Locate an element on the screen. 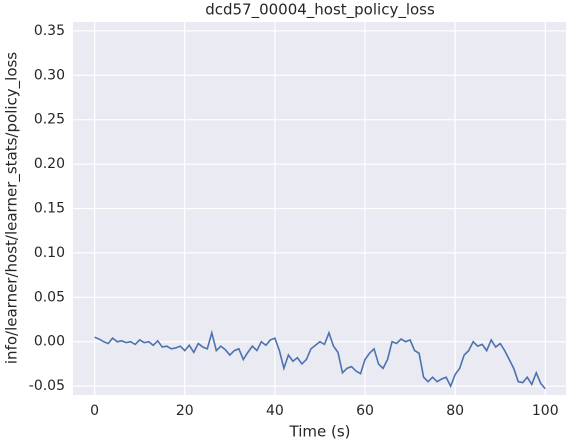 The image size is (572, 441). x-tick-label: 60 is located at coordinates (365, 411).